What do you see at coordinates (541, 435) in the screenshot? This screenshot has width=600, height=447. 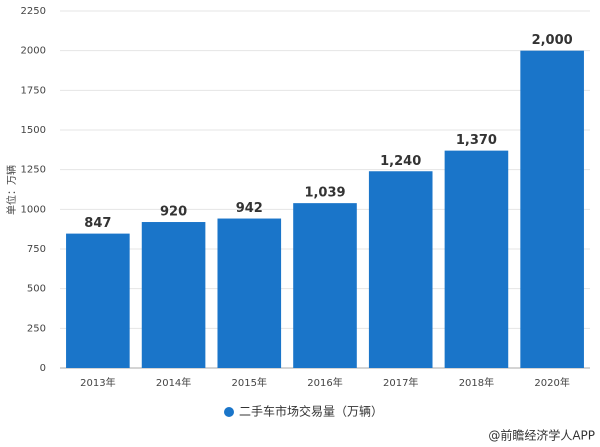 I see `credit: @前瞻经济学人APP` at bounding box center [541, 435].